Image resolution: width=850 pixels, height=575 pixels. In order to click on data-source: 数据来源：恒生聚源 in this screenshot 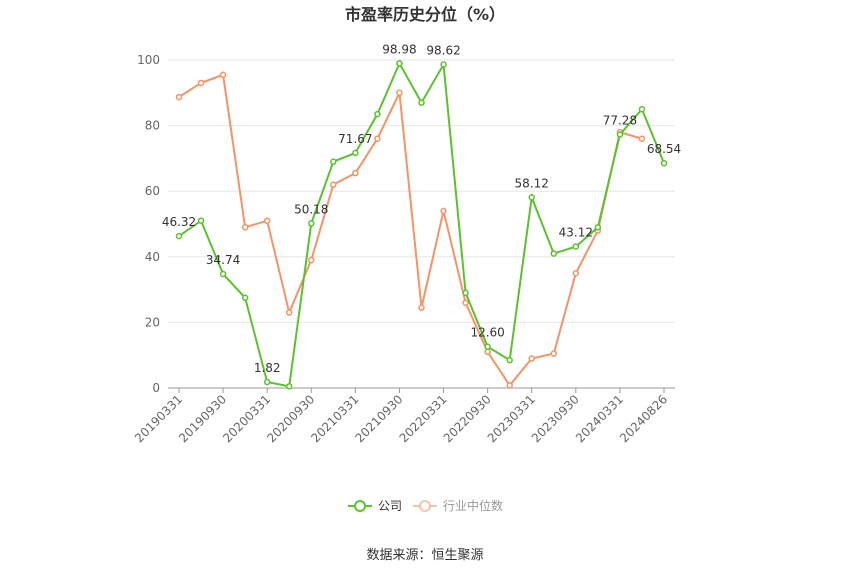, I will do `click(424, 555)`.